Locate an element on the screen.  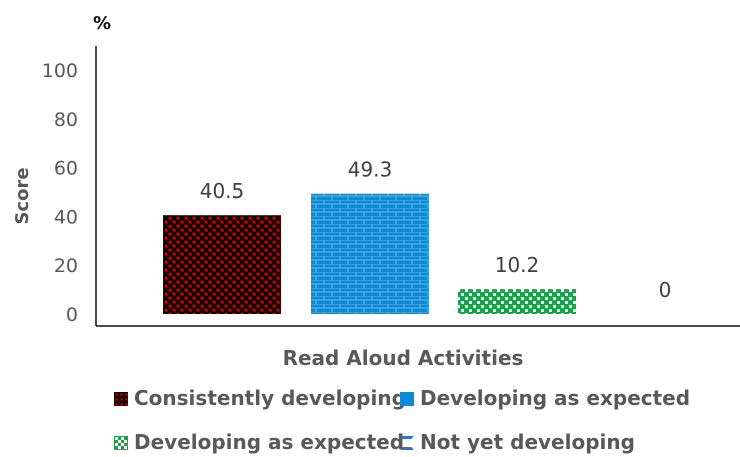
y-tick-label: 40 is located at coordinates (66, 217).